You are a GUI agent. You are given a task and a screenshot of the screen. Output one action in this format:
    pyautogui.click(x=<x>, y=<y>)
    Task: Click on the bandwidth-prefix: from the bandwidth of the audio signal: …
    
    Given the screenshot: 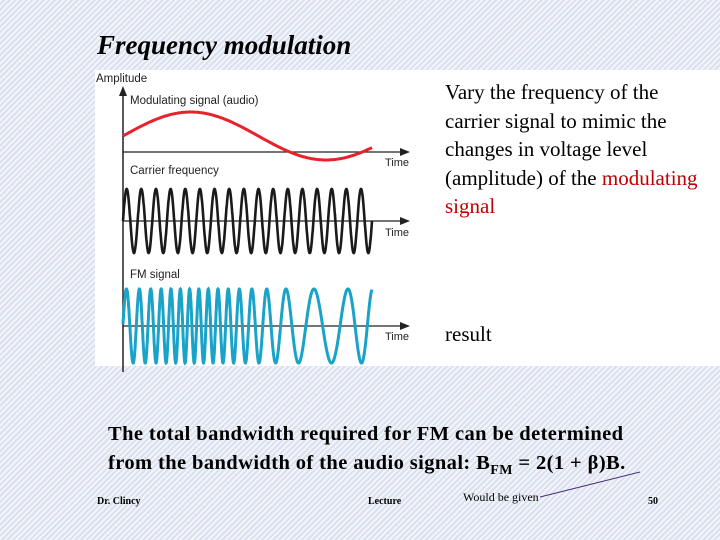 What is the action you would take?
    pyautogui.click(x=299, y=463)
    